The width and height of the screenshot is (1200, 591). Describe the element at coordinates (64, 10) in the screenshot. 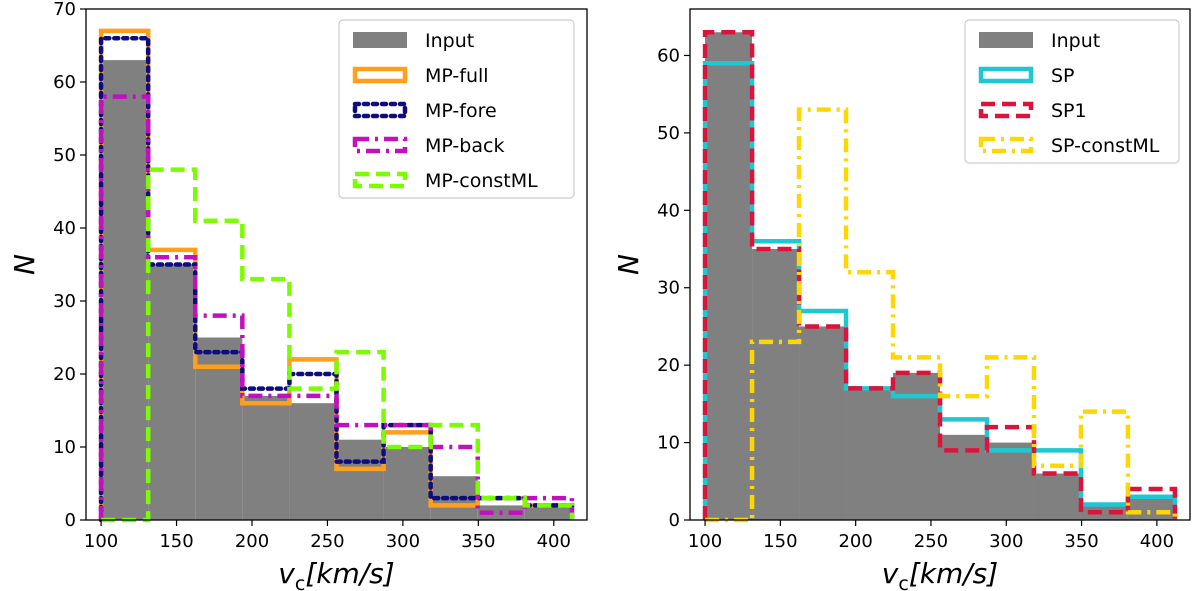

I see `y-tick-label: 70` at that location.